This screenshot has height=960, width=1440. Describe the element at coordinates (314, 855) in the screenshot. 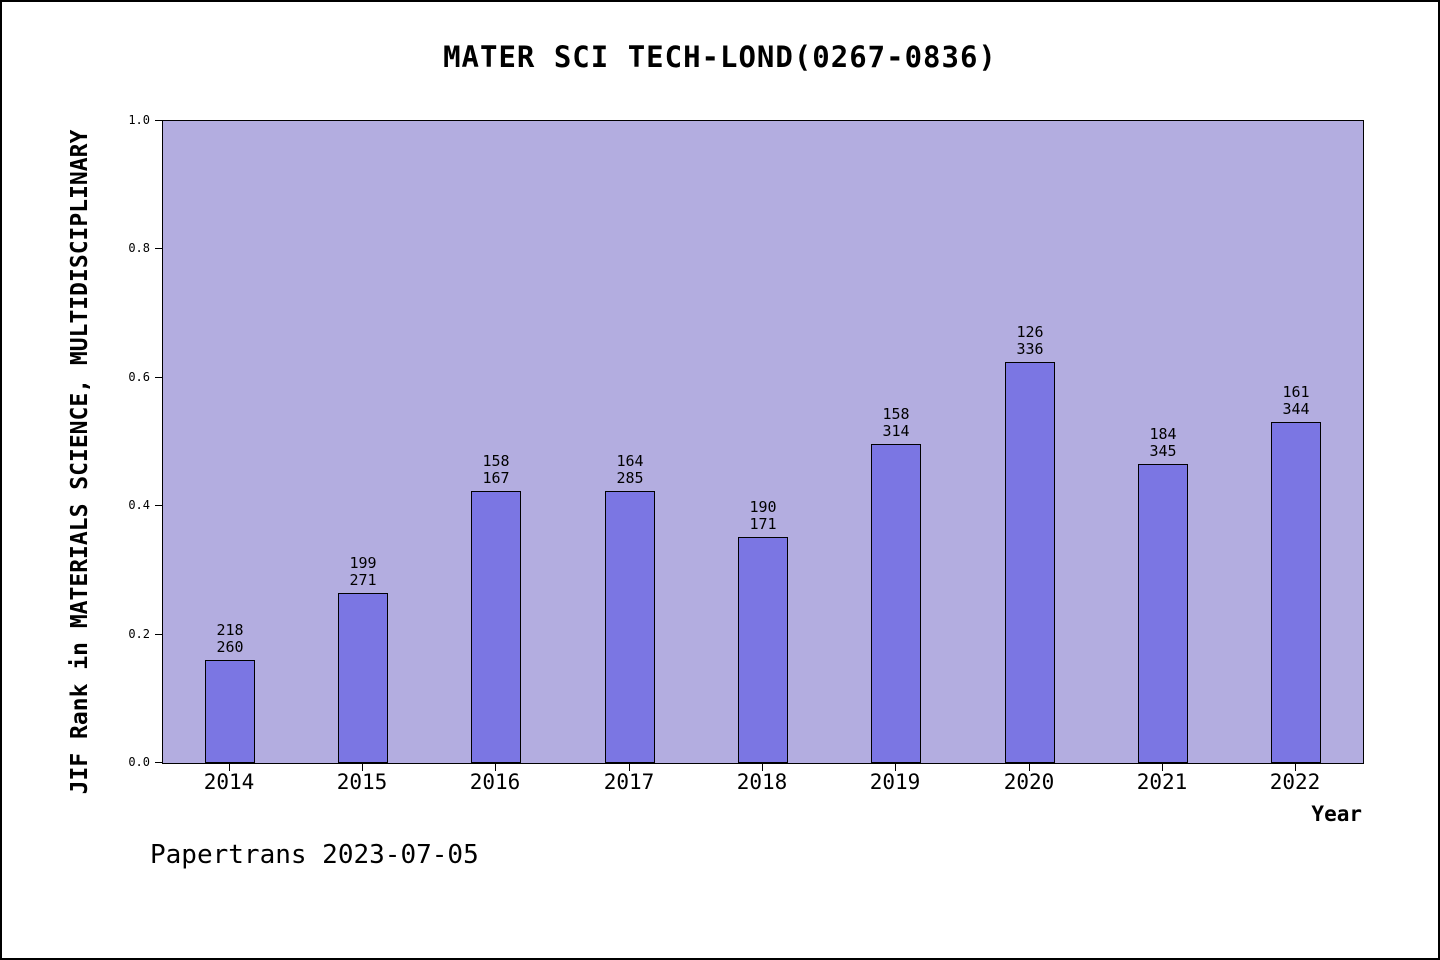

I see `watermark-text: Papertrans 2023-07-05` at that location.